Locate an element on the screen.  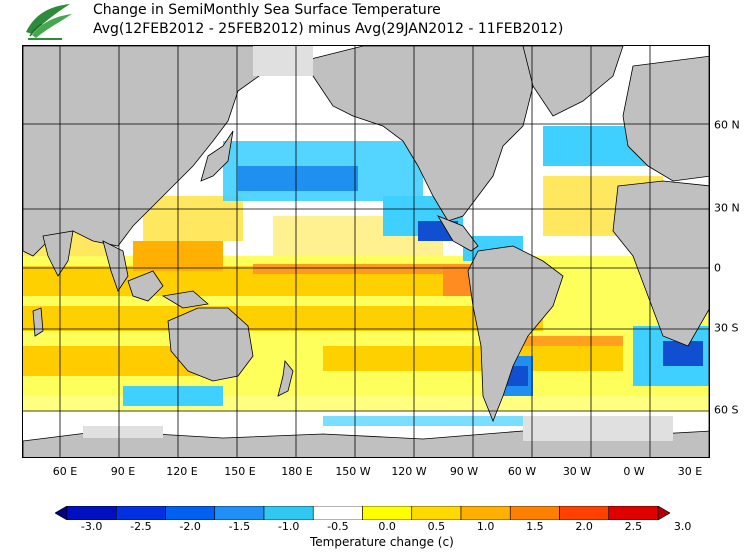
colorbar-tick-label: -2.0 is located at coordinates (190, 526).